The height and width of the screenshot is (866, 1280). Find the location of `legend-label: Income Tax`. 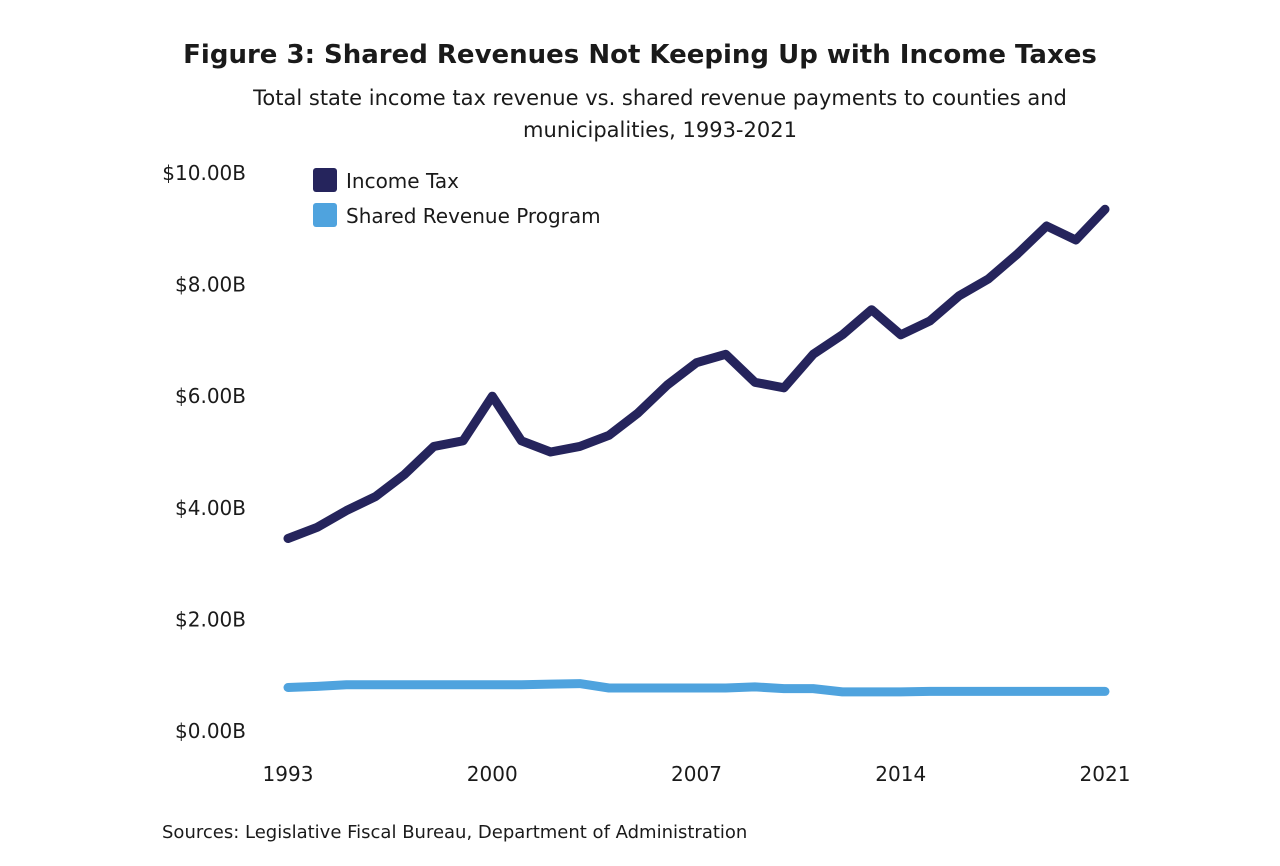

legend-label: Income Tax is located at coordinates (402, 181).